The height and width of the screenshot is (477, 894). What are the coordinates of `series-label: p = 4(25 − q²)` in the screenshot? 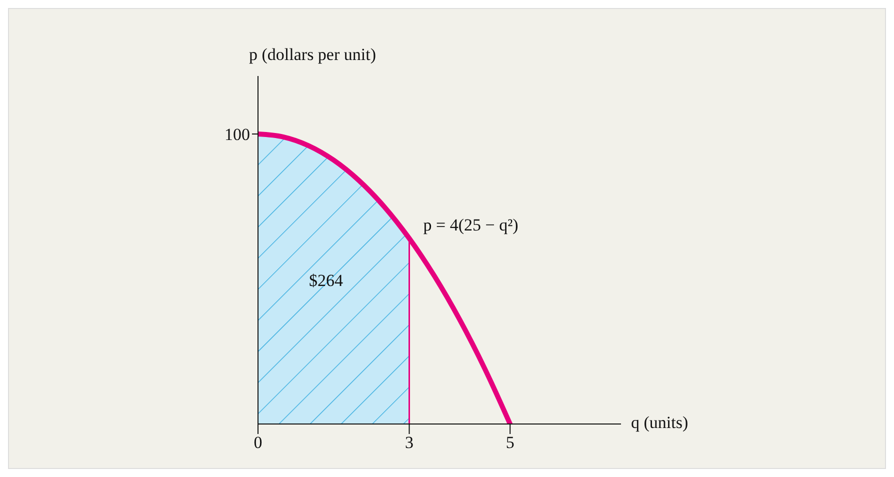 It's located at (470, 224).